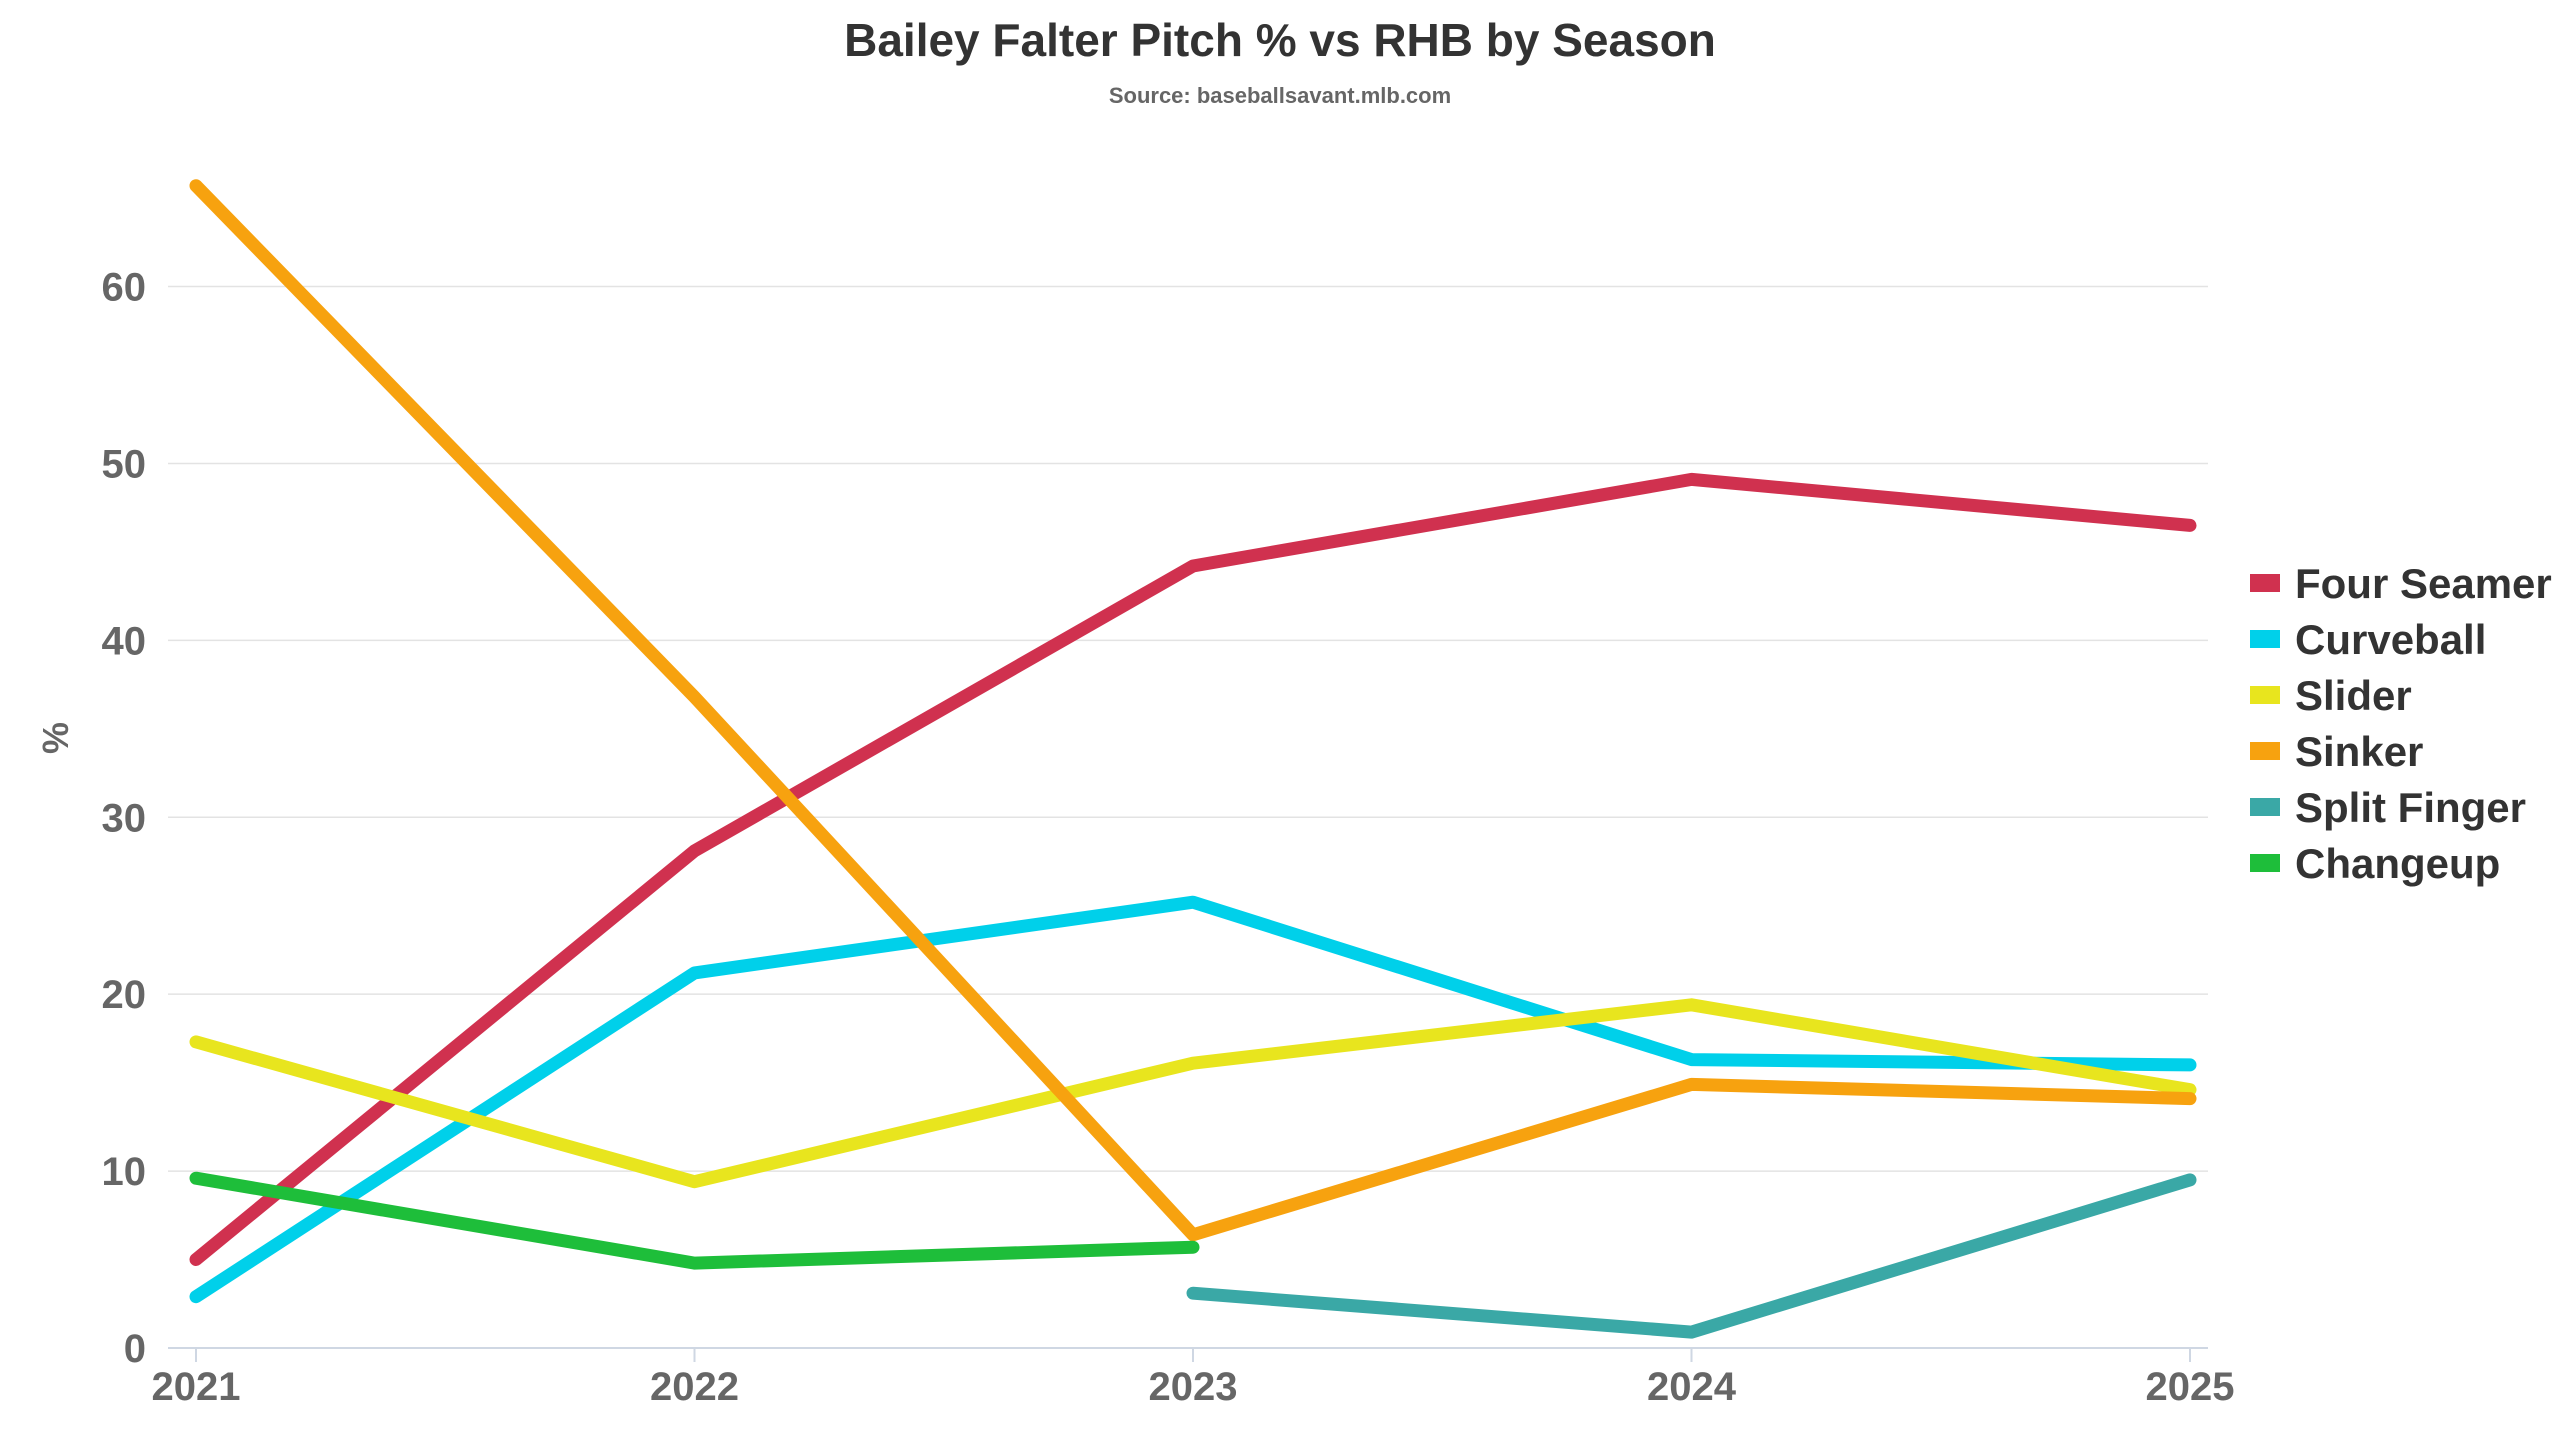 This screenshot has width=2560, height=1440. I want to click on y-axis-ticks: 0 10 20 30 40 50 60, so click(124, 818).